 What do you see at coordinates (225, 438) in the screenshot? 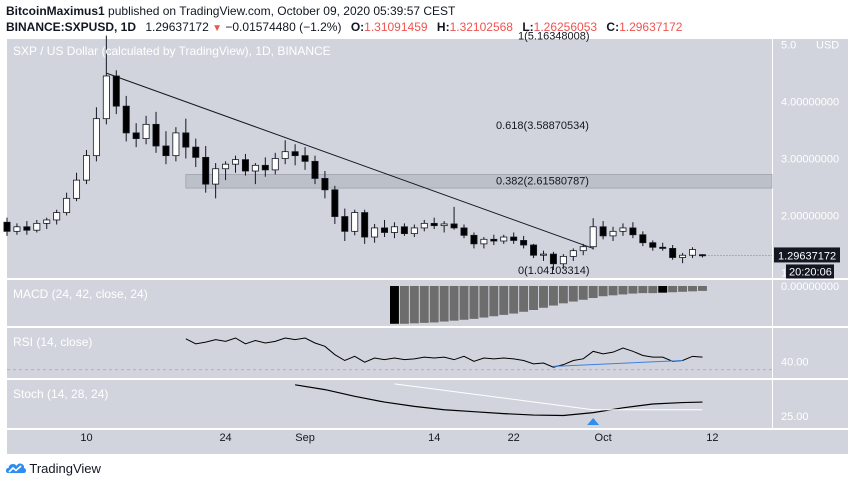
I see `time-axis-tick: 24` at bounding box center [225, 438].